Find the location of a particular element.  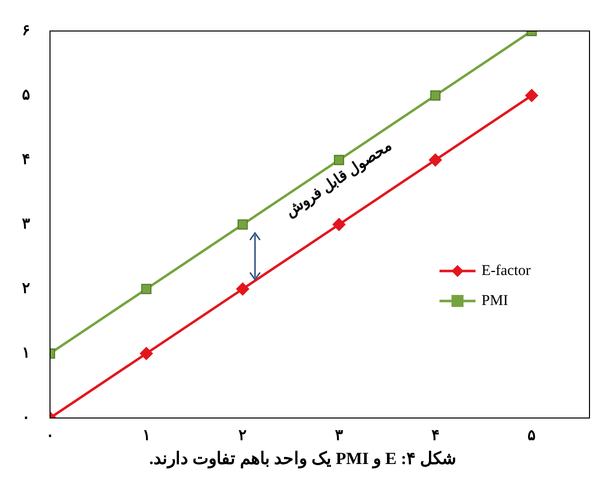

x-tick-label: ۱ is located at coordinates (146, 436).